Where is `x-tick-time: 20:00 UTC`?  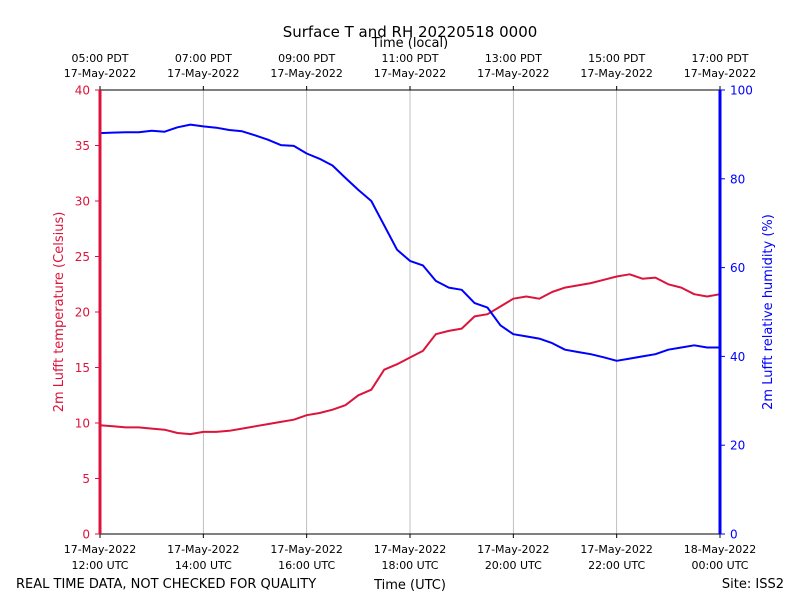
x-tick-time: 20:00 UTC is located at coordinates (513, 565).